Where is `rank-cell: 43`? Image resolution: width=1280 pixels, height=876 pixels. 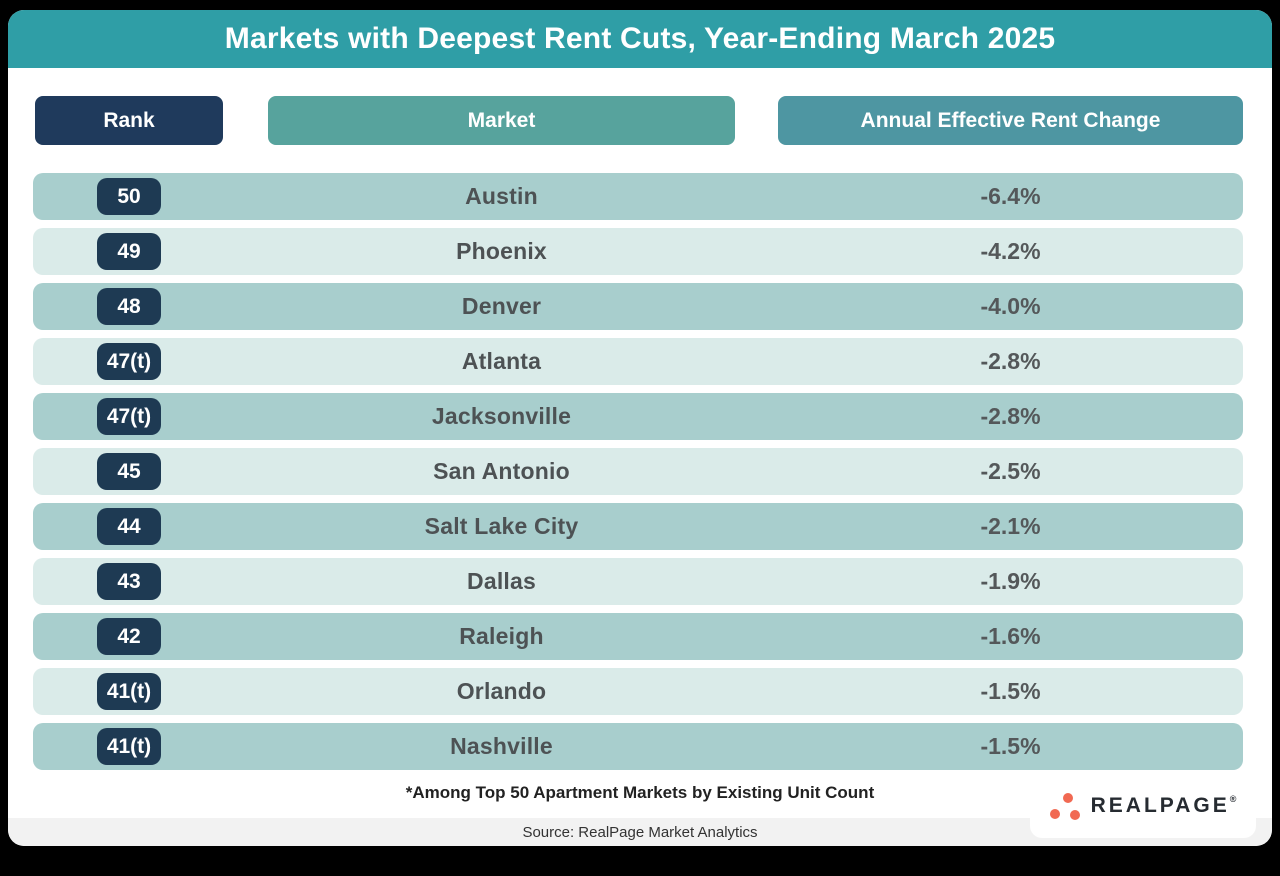 rank-cell: 43 is located at coordinates (129, 581).